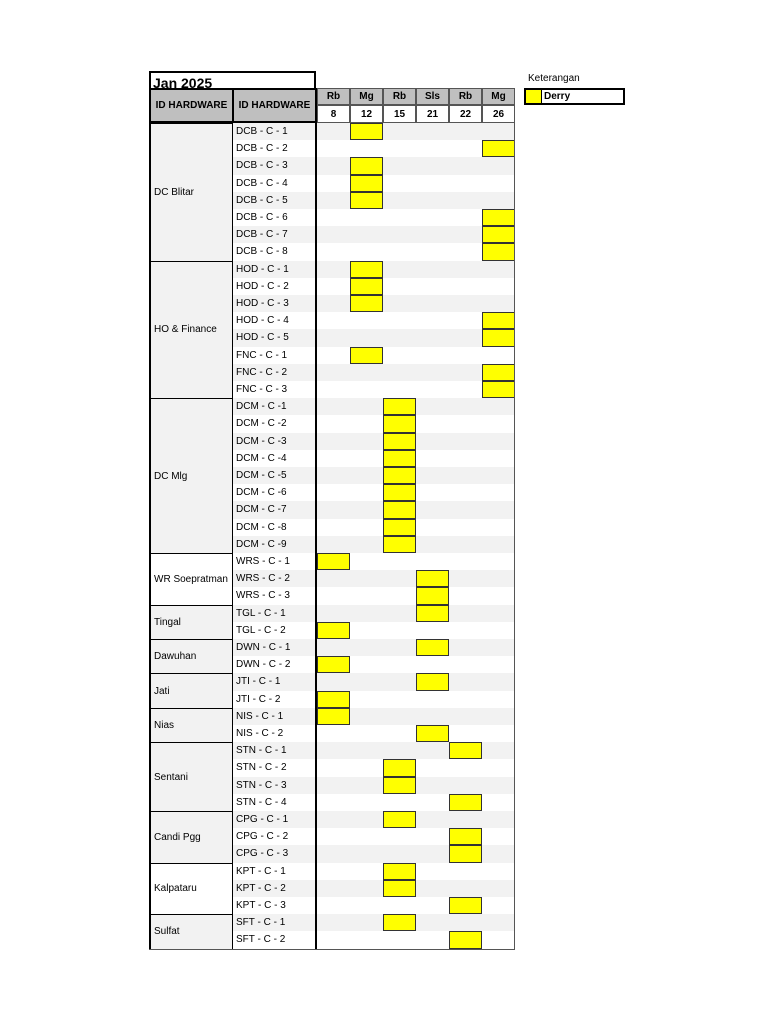  Describe the element at coordinates (557, 96) in the screenshot. I see `legend-label: Derry` at that location.